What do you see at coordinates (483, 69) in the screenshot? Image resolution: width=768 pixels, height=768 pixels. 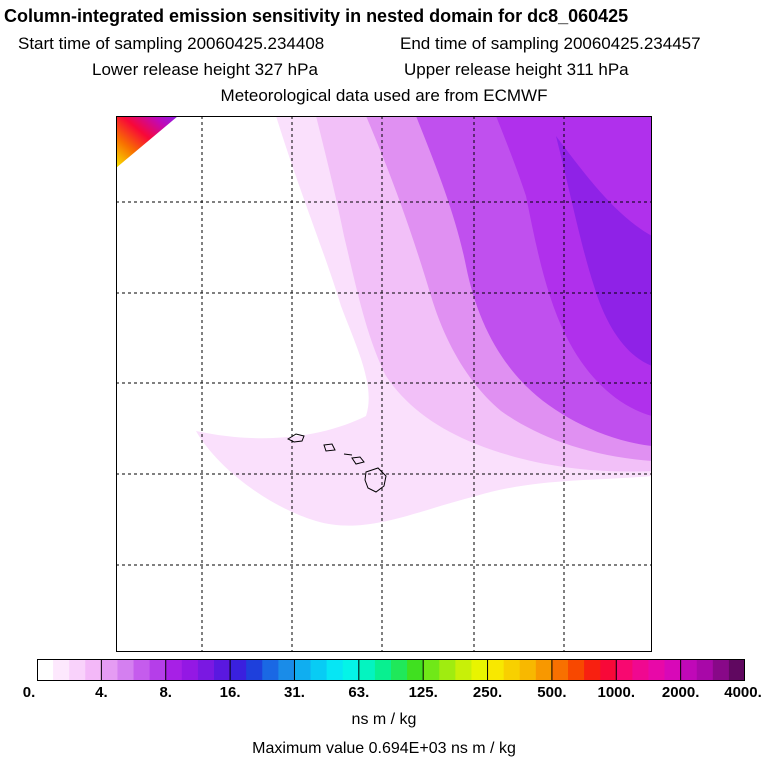 I see `upper-height-label: Upper release height` at bounding box center [483, 69].